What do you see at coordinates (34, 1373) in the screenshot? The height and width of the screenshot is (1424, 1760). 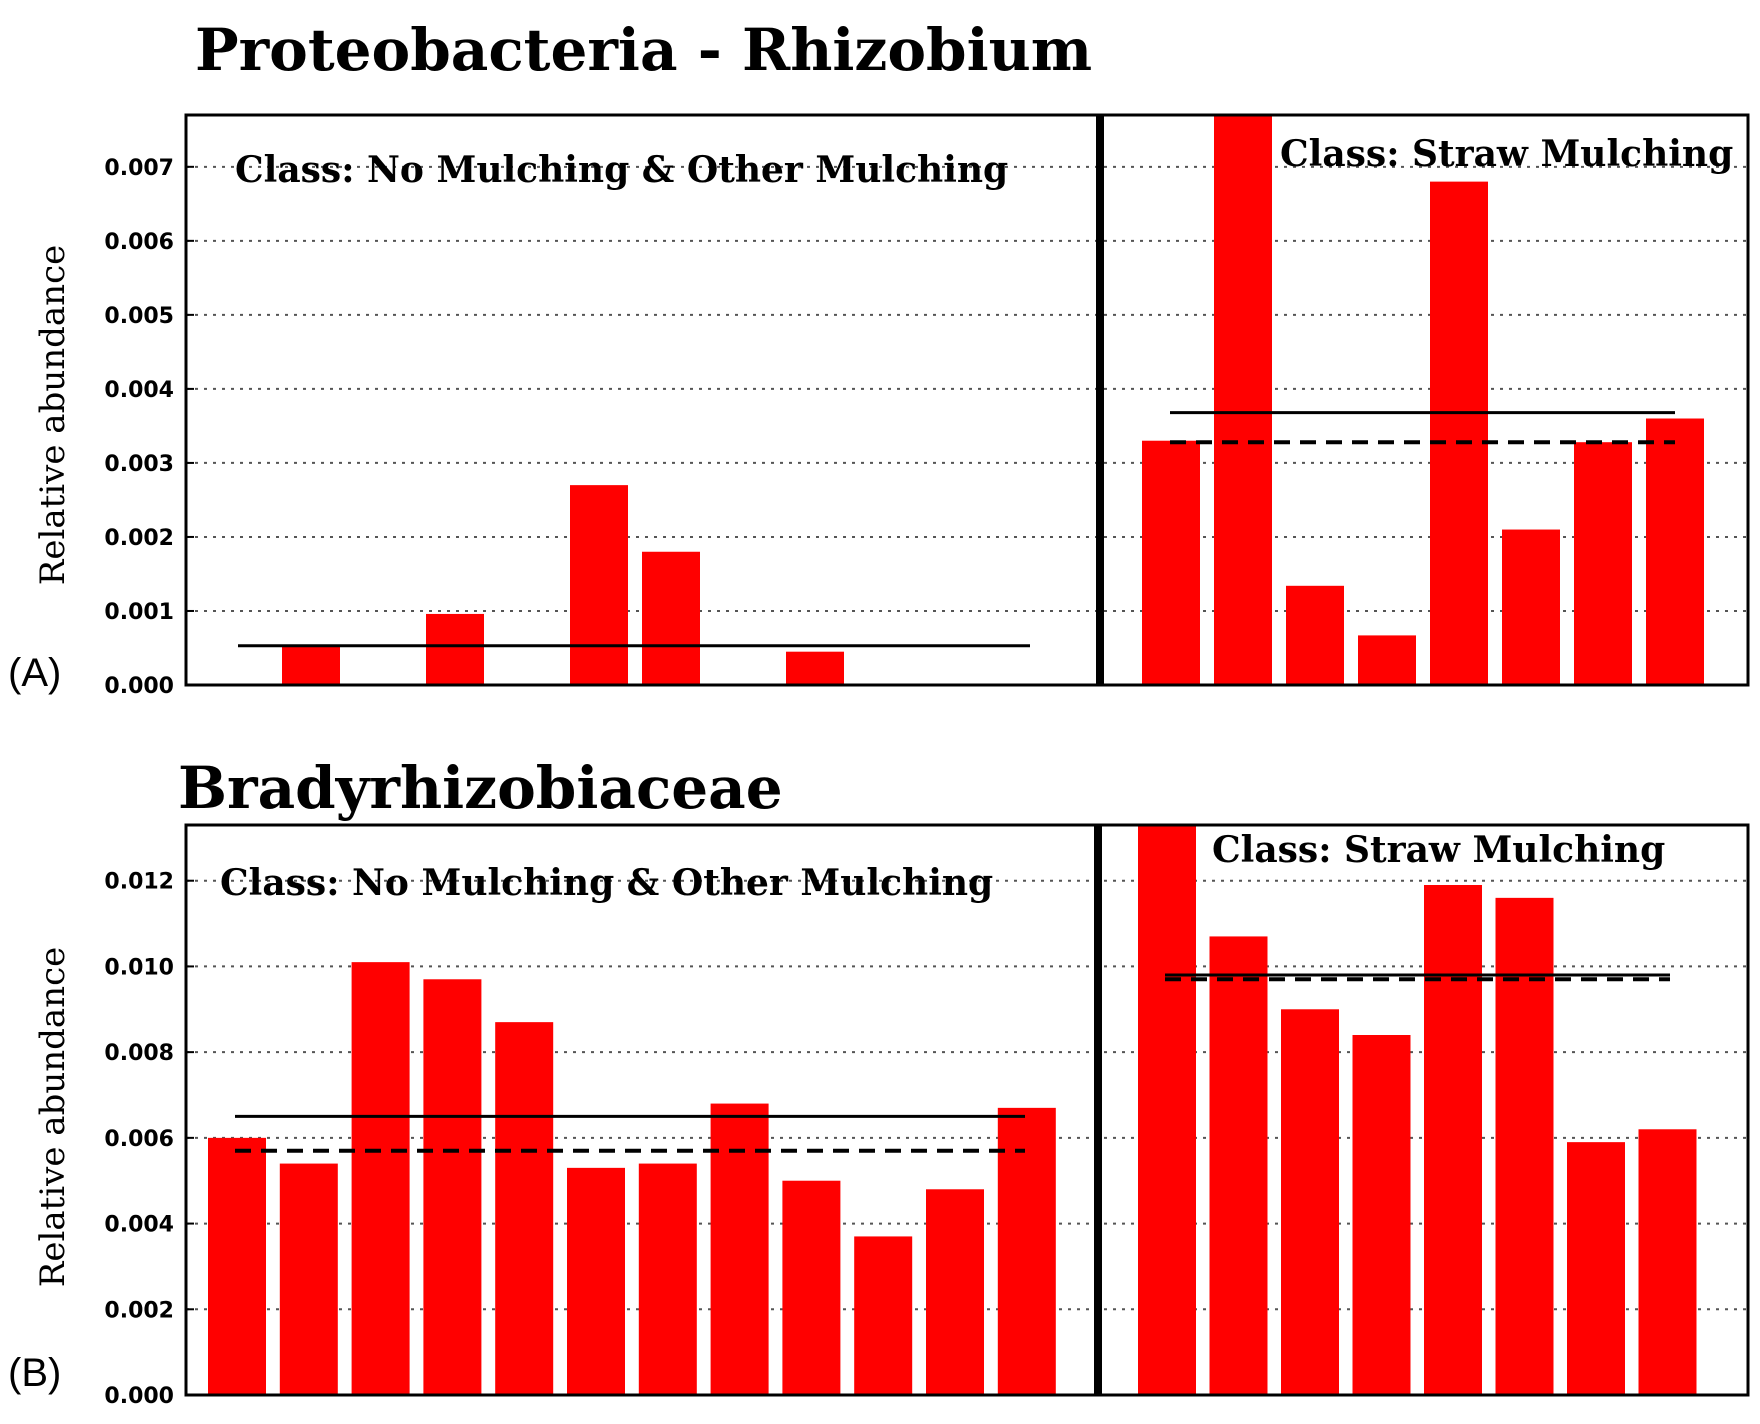 I see `panel-b-label: (B)` at bounding box center [34, 1373].